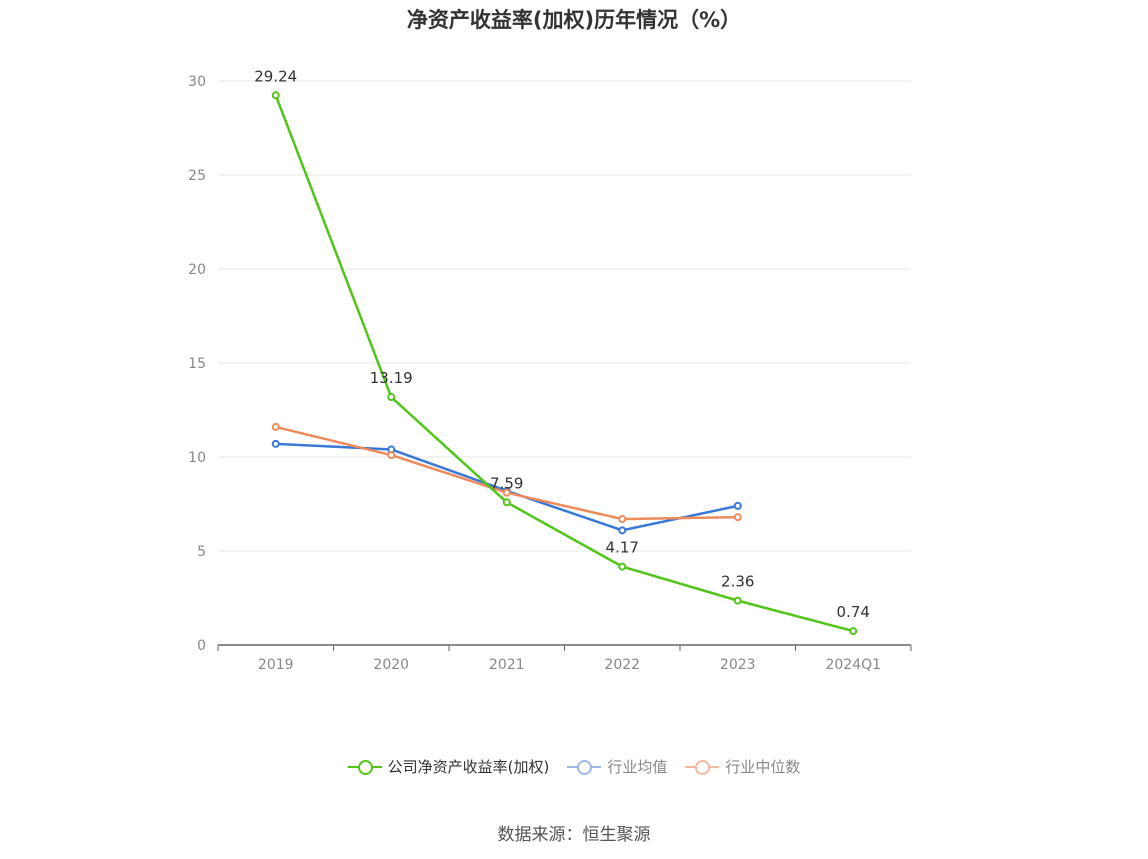 The height and width of the screenshot is (859, 1148). I want to click on x-tick-label: 2024Q1, so click(853, 665).